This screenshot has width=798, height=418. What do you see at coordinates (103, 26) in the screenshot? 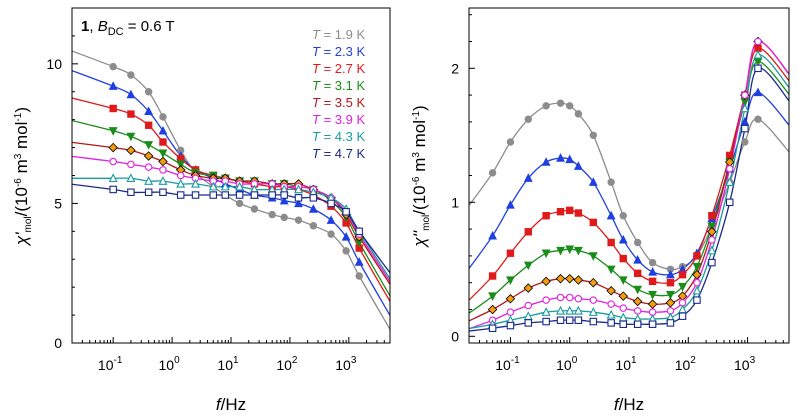
I see `field-symbol: B` at bounding box center [103, 26].